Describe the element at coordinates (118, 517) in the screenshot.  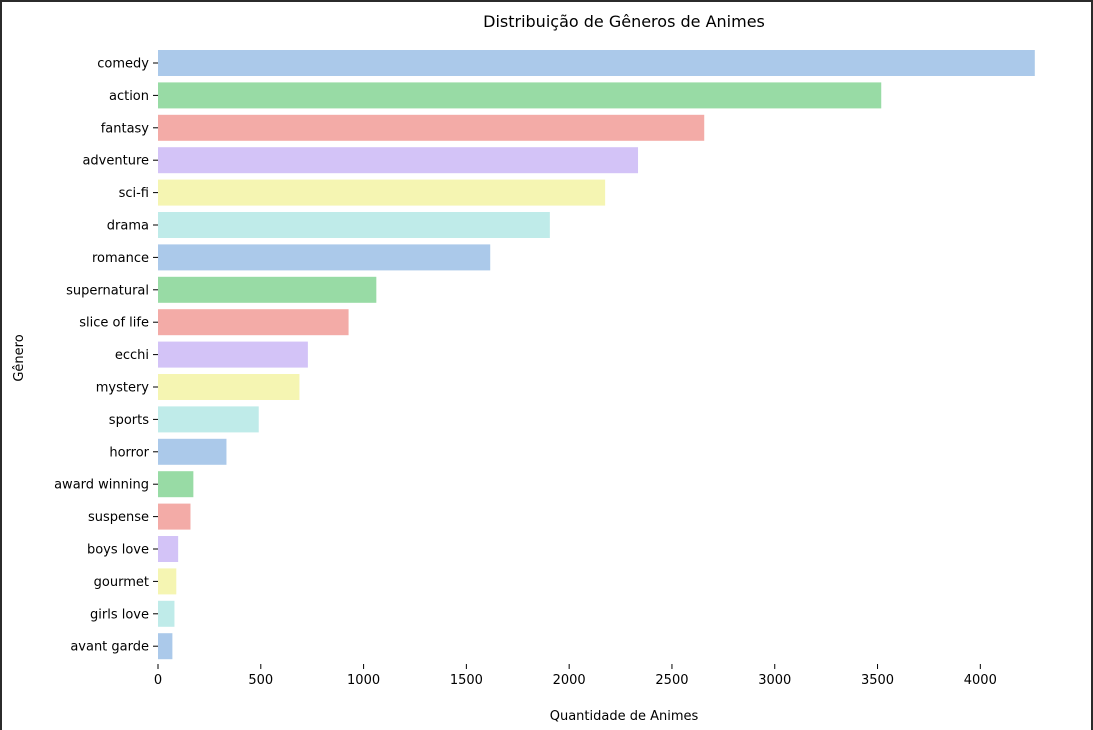
I see `y-tick-label: suspense` at that location.